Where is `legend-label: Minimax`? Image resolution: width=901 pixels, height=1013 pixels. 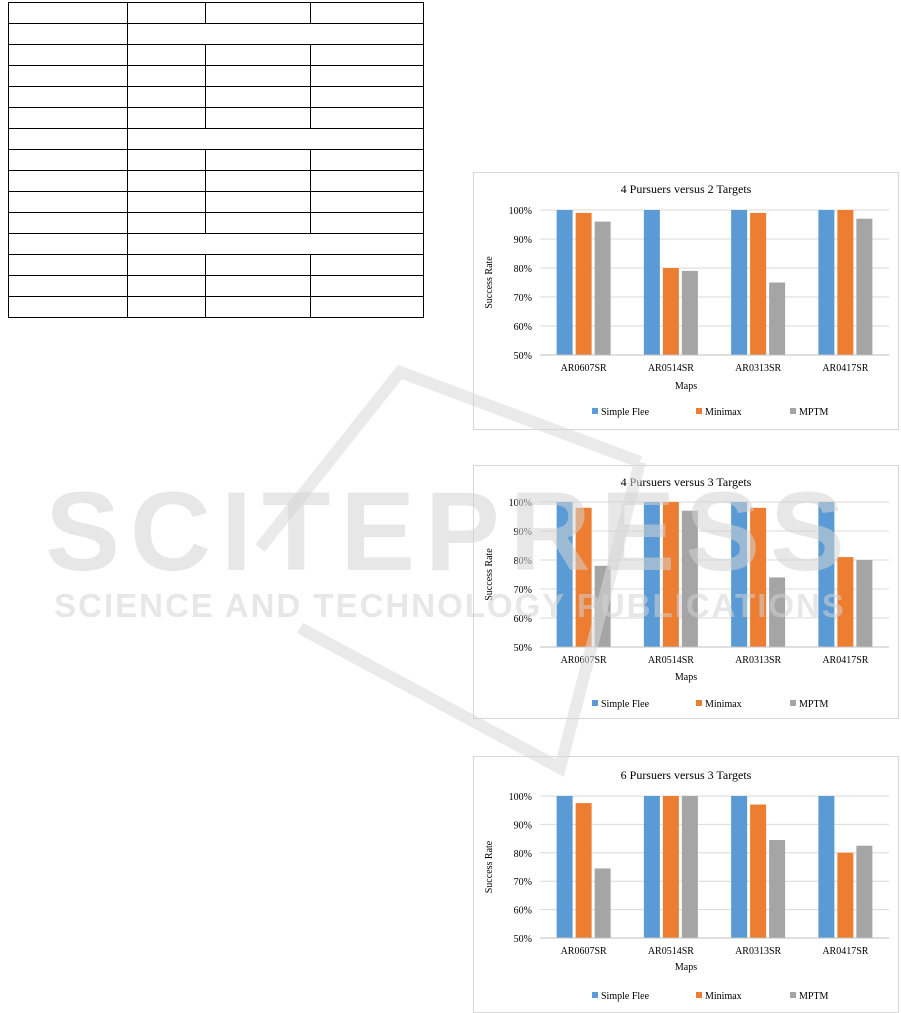
legend-label: Minimax is located at coordinates (723, 704).